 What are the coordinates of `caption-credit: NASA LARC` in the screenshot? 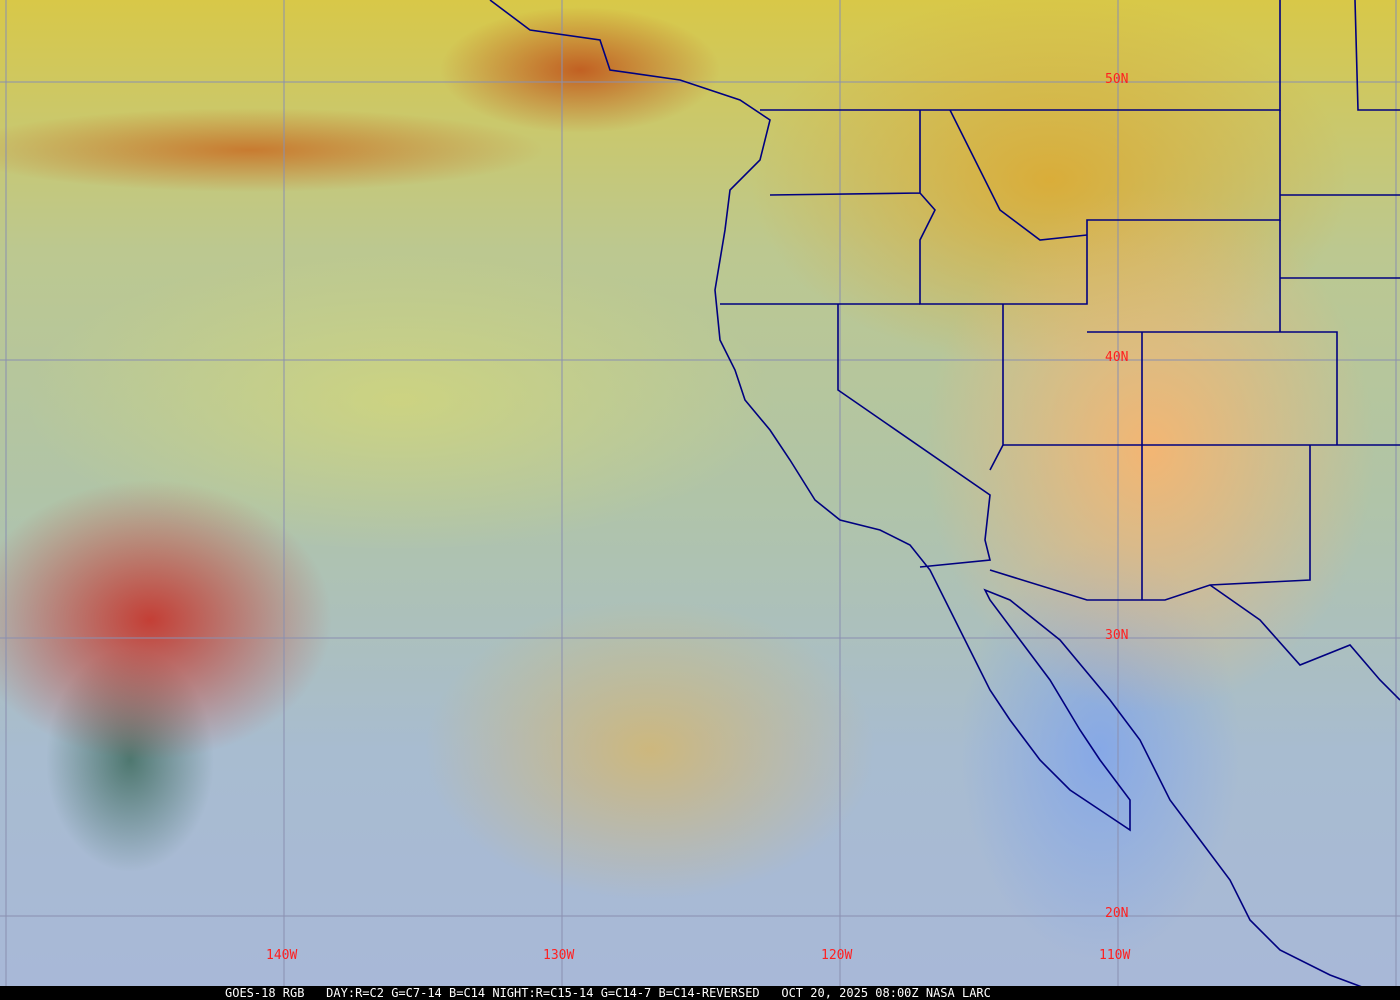 It's located at (958, 993).